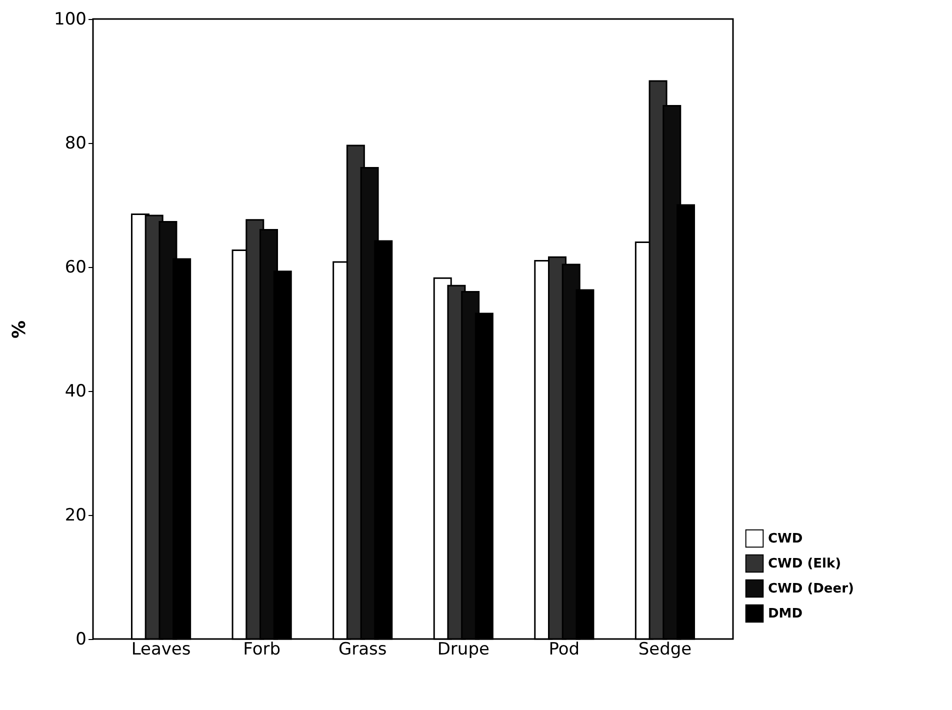 The width and height of the screenshot is (952, 710). Describe the element at coordinates (362, 650) in the screenshot. I see `x-tick-label: Grass` at that location.